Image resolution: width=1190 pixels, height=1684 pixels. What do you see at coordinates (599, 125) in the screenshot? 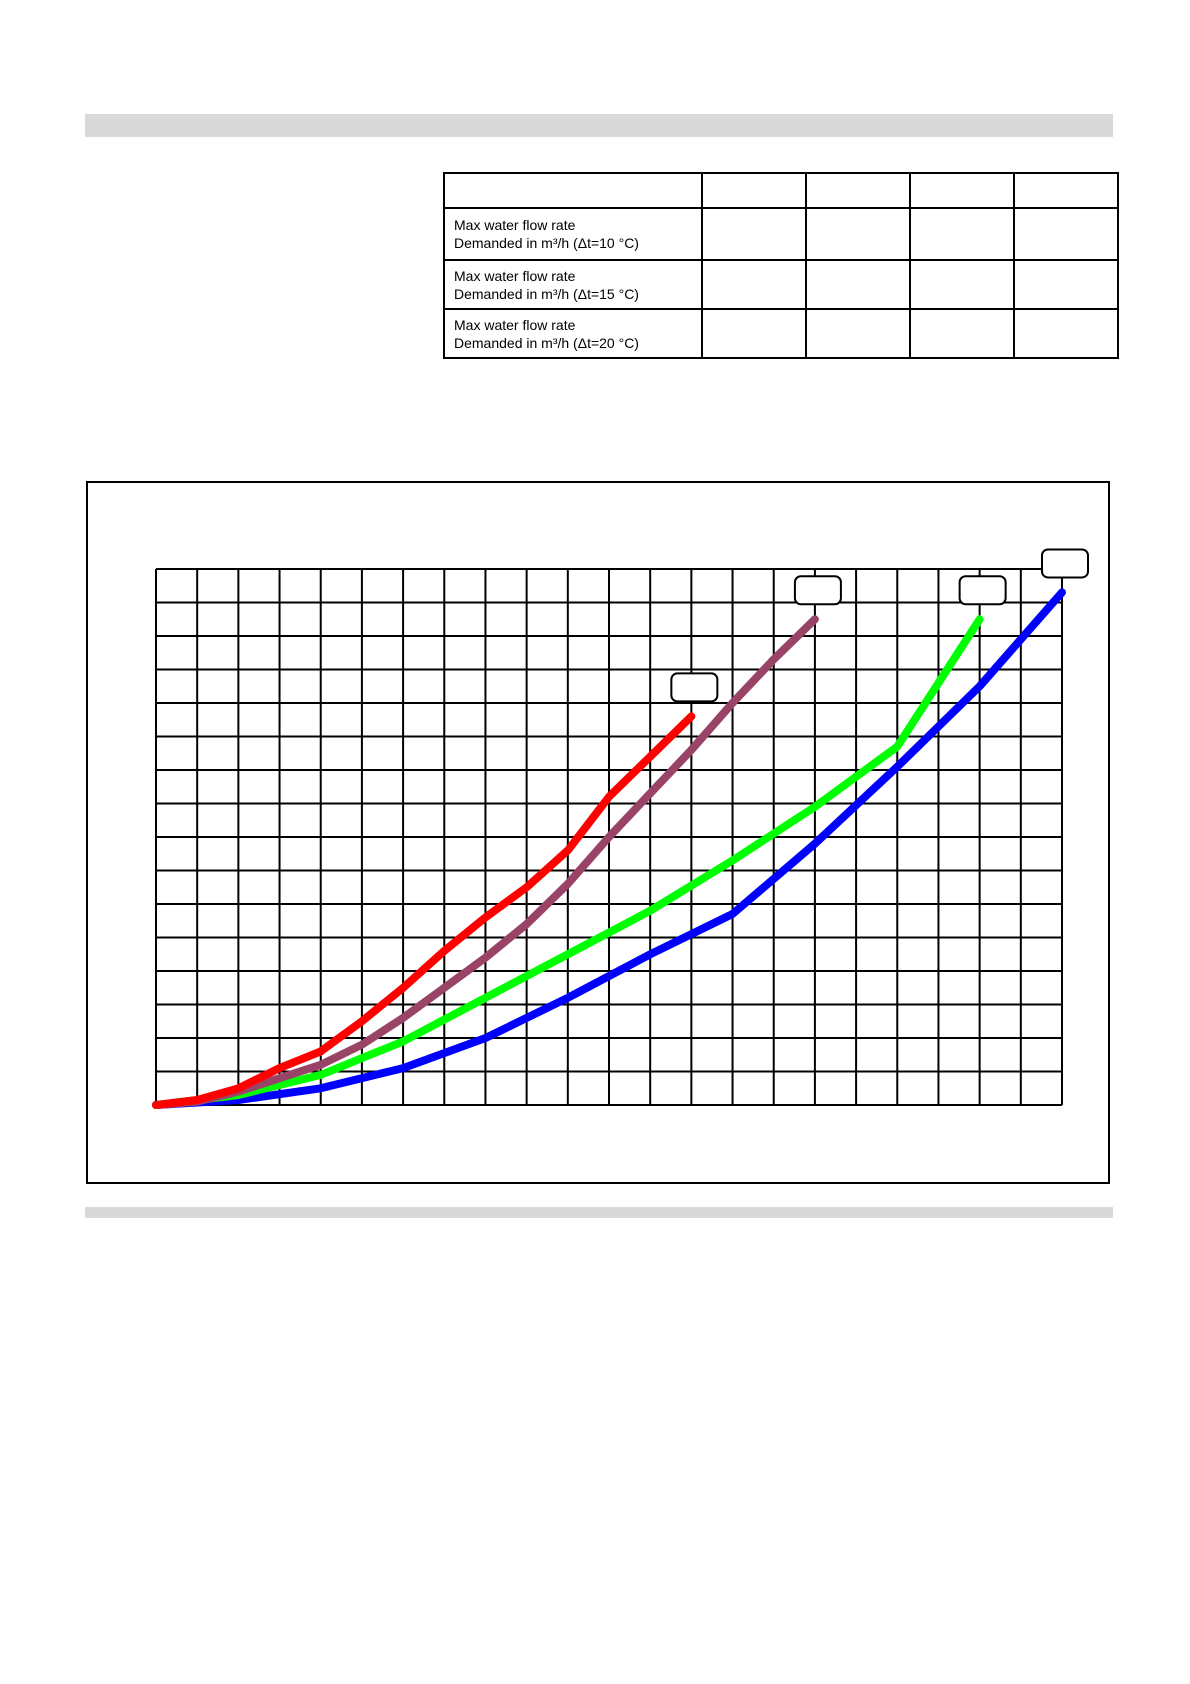
I see `section-header-band` at bounding box center [599, 125].